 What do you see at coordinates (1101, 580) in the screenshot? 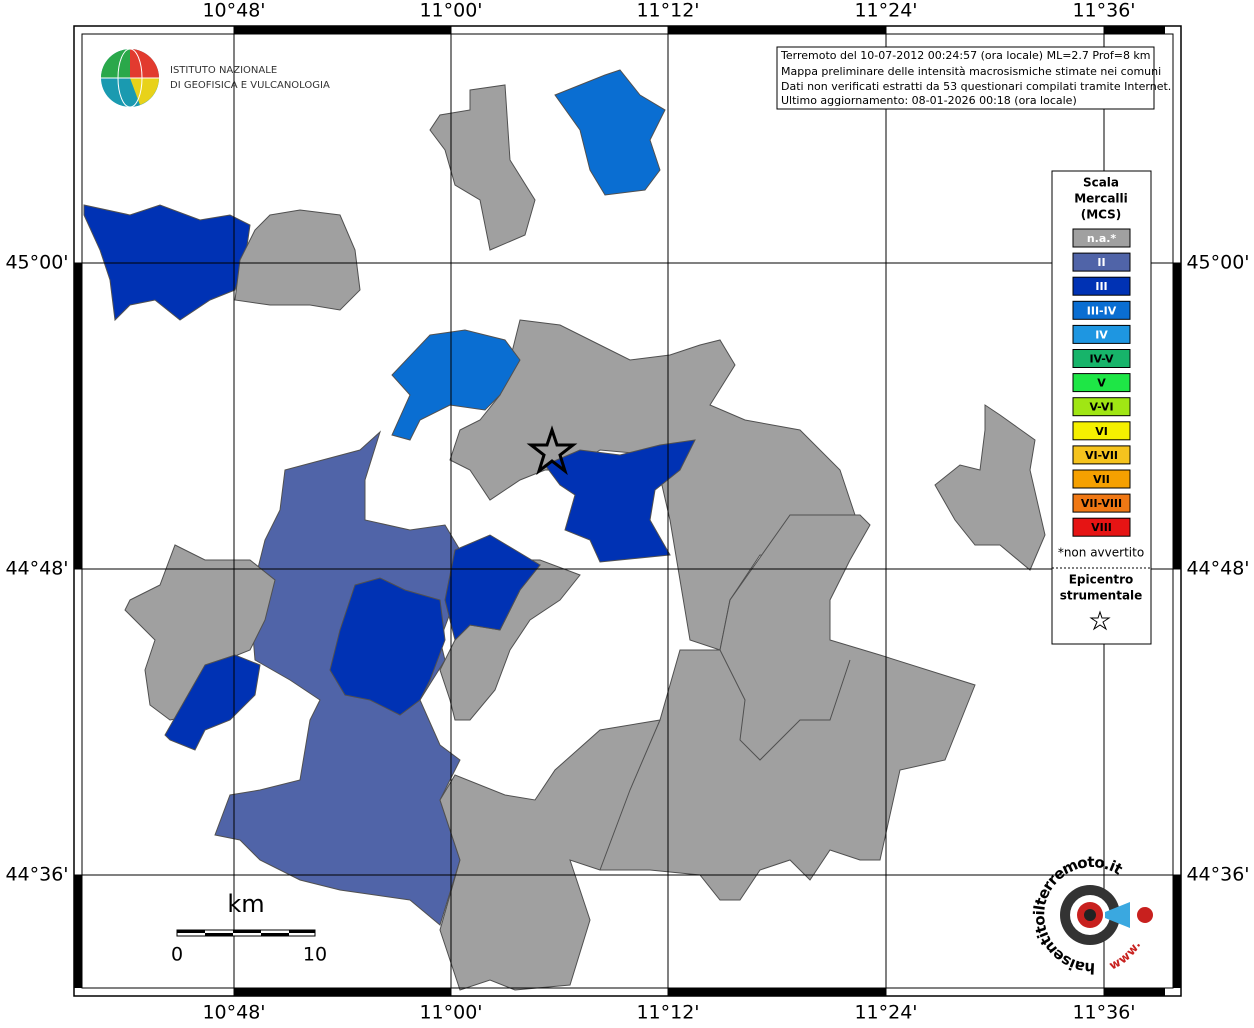
I see `legend-epicenter: Epicentro` at bounding box center [1101, 580].